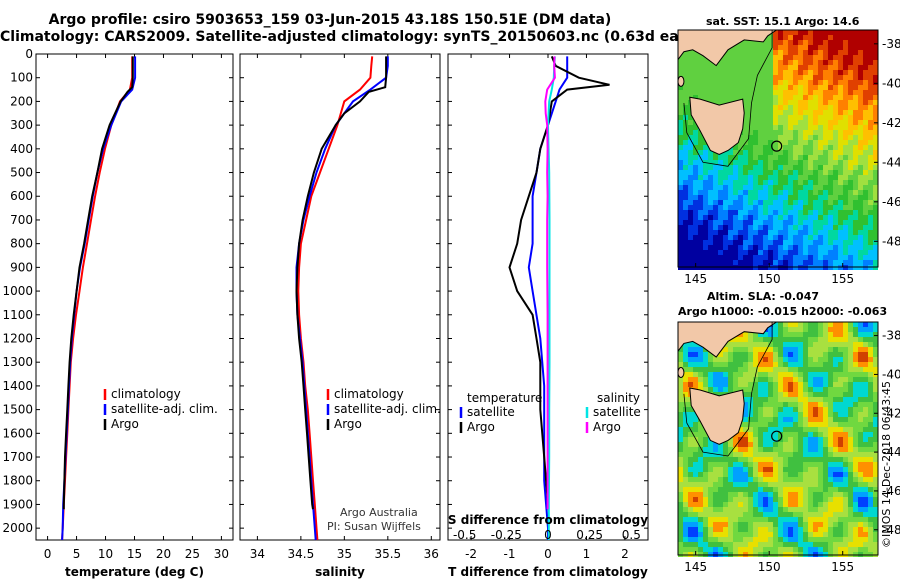 The image size is (900, 580). I want to click on sst_map-xtick-label: 145, so click(695, 279).